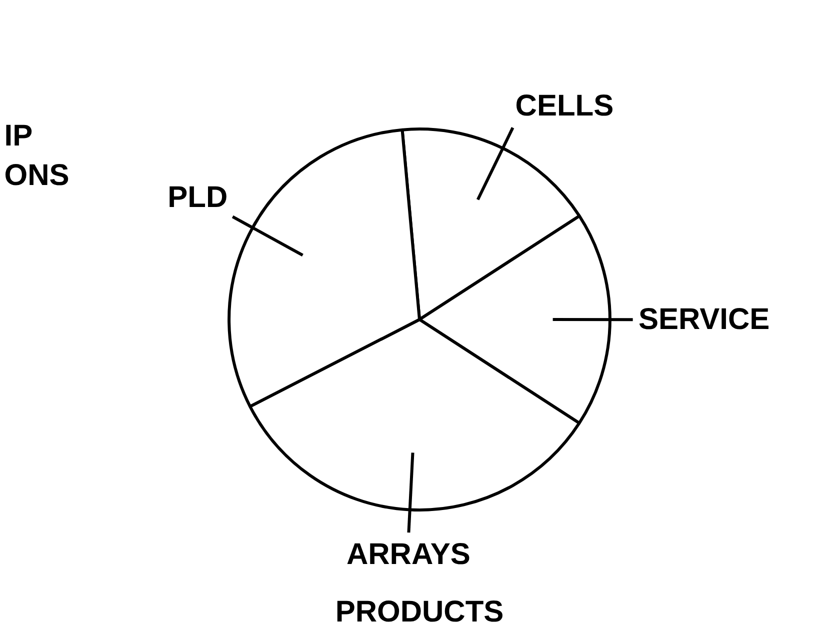  Describe the element at coordinates (198, 197) in the screenshot. I see `slice-label: PLD` at that location.